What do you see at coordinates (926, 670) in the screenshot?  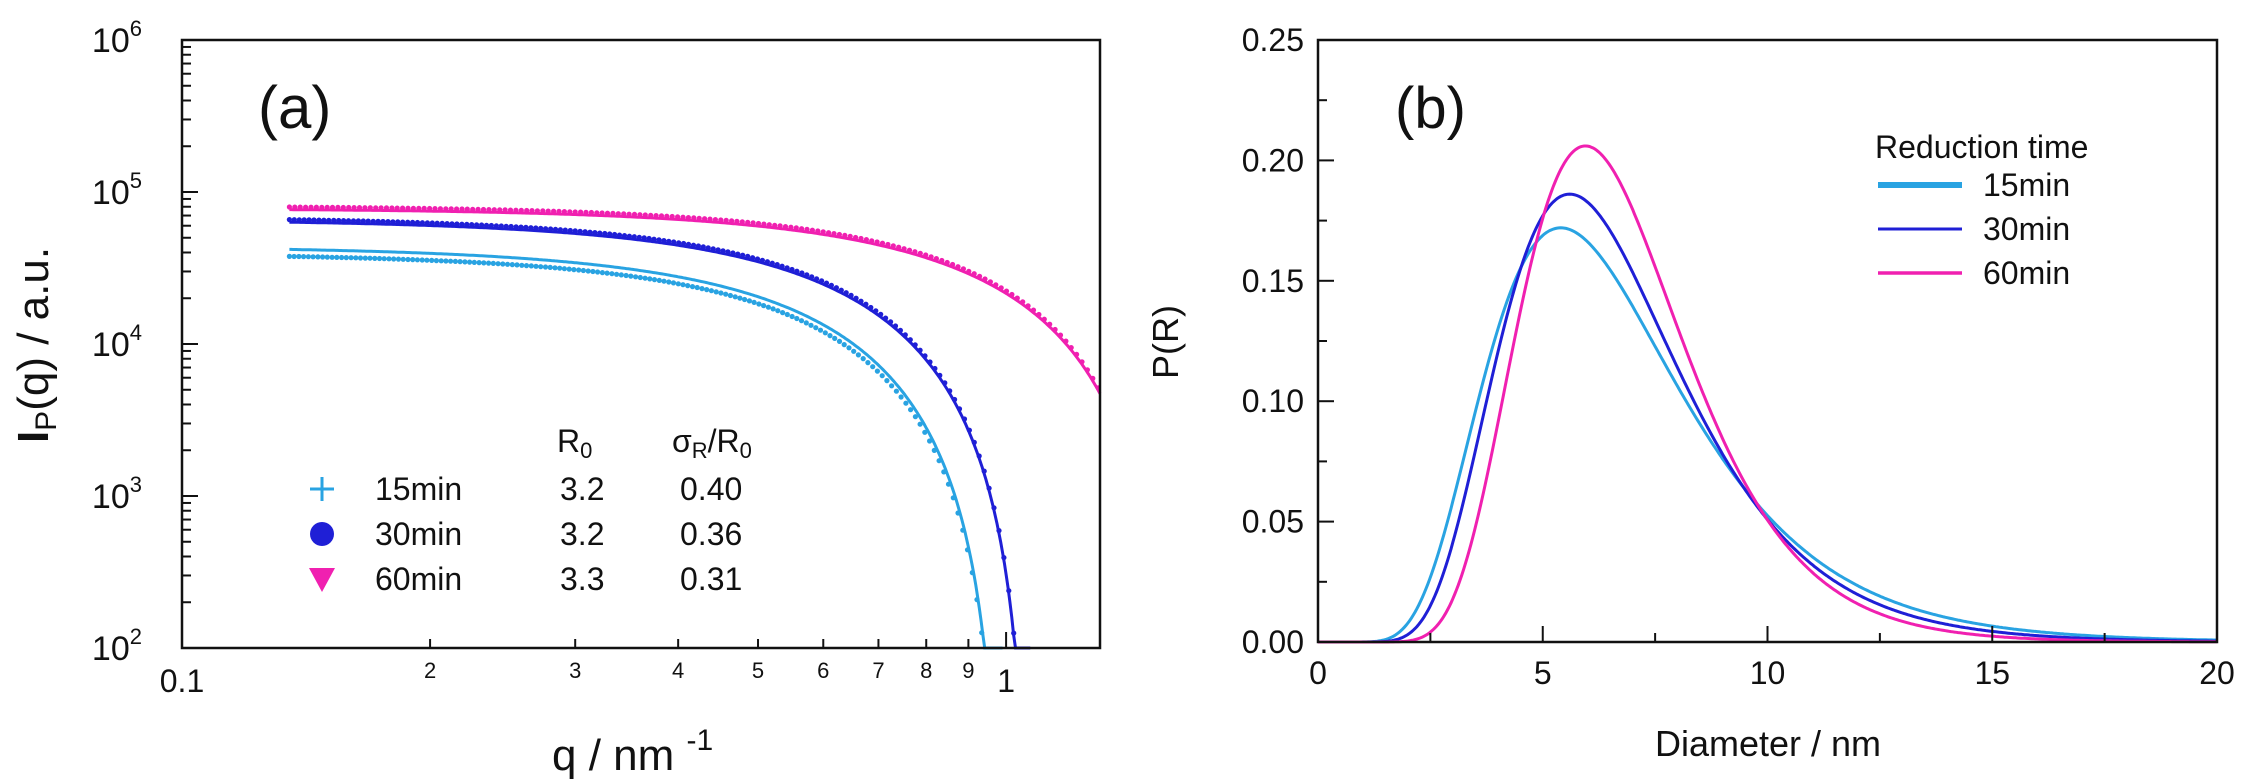 I see `x-tick-label: 8` at bounding box center [926, 670].